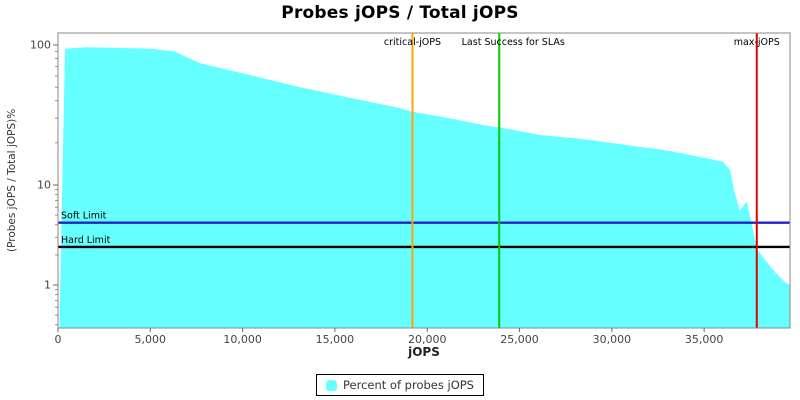 The width and height of the screenshot is (800, 400). Describe the element at coordinates (757, 42) in the screenshot. I see `marker-label-2: max-jOPS` at that location.